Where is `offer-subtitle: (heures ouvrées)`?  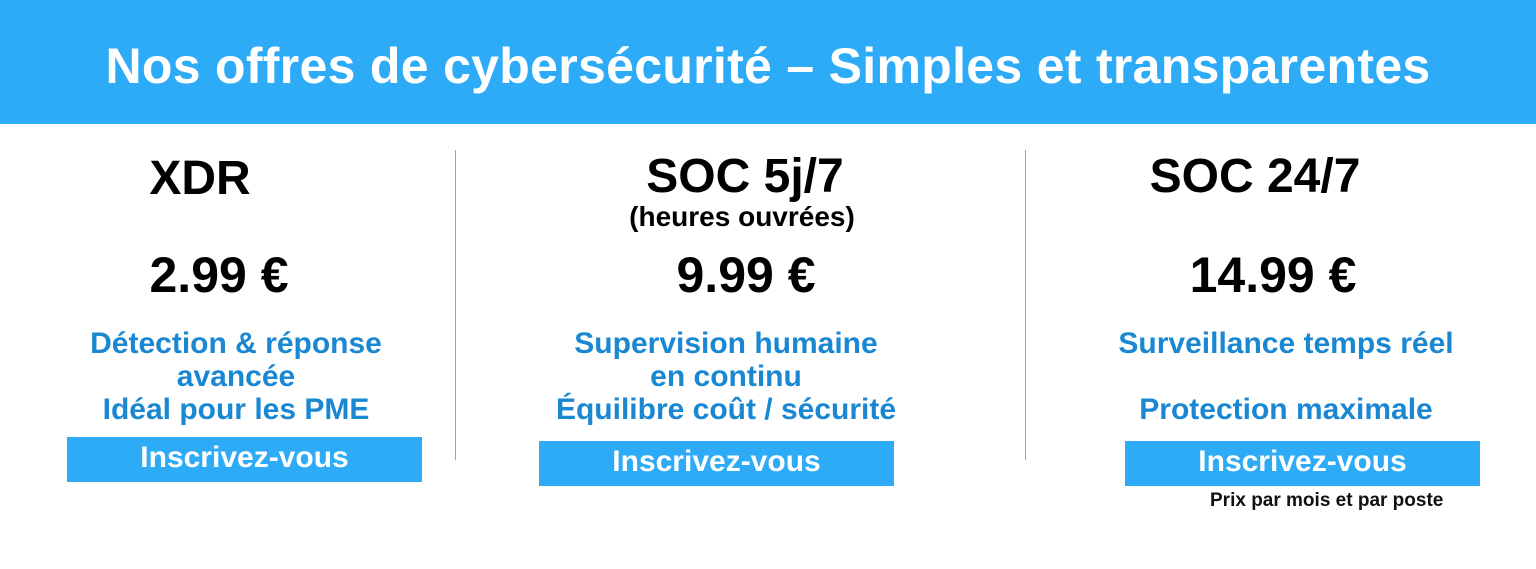
offer-subtitle: (heures ouvrées) is located at coordinates (742, 216).